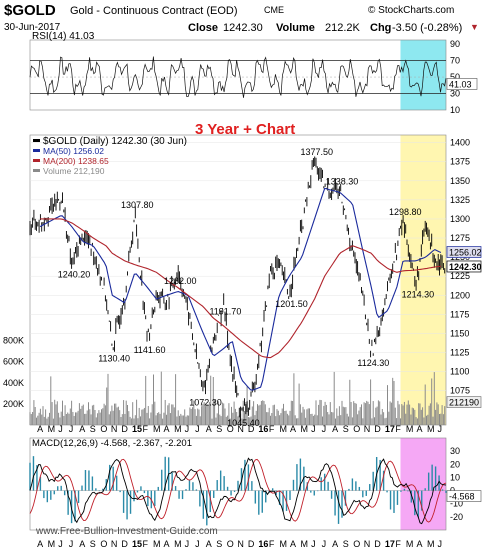 The image size is (486, 551). I want to click on rsi-tick-label: 30, so click(455, 94).